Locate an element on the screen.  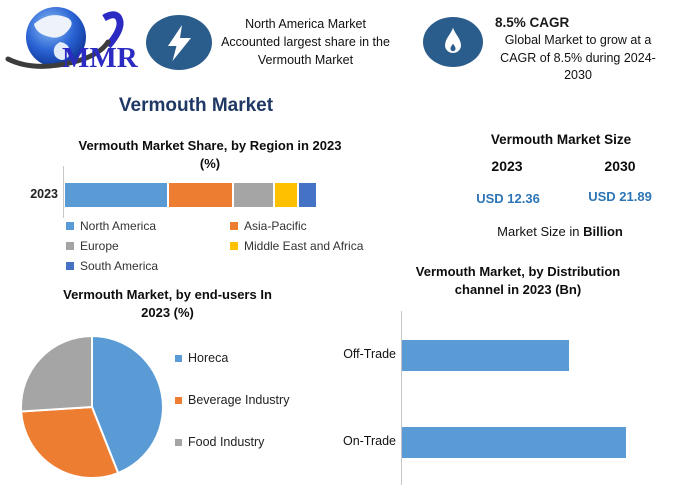
legend-item-horeca: Horeca is located at coordinates (255, 358).